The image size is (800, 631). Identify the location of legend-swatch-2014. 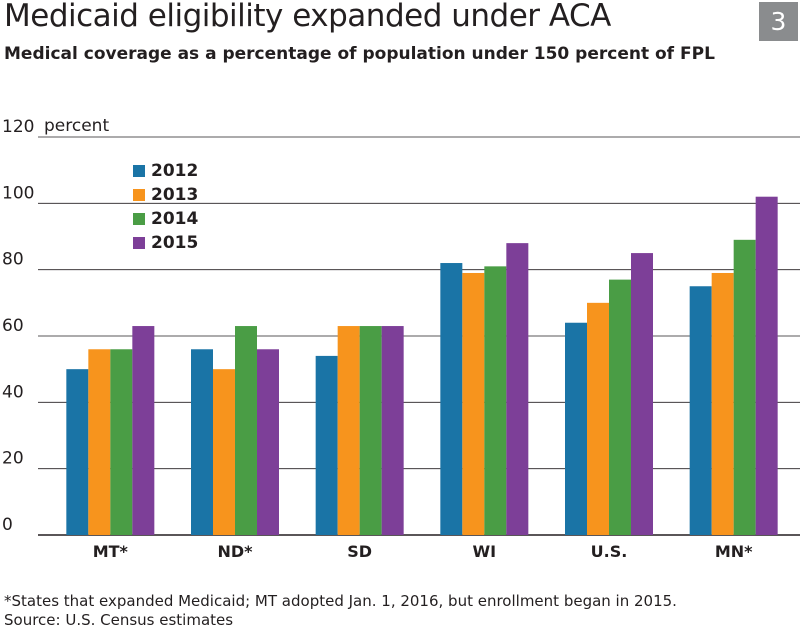
(139, 219).